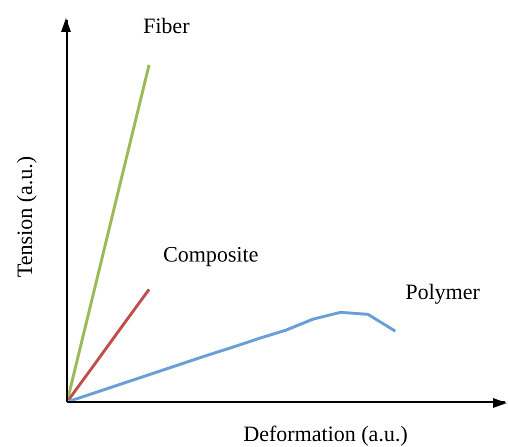 The image size is (508, 447). What do you see at coordinates (24, 217) in the screenshot?
I see `y-axis-title: Tension (a.u.)` at bounding box center [24, 217].